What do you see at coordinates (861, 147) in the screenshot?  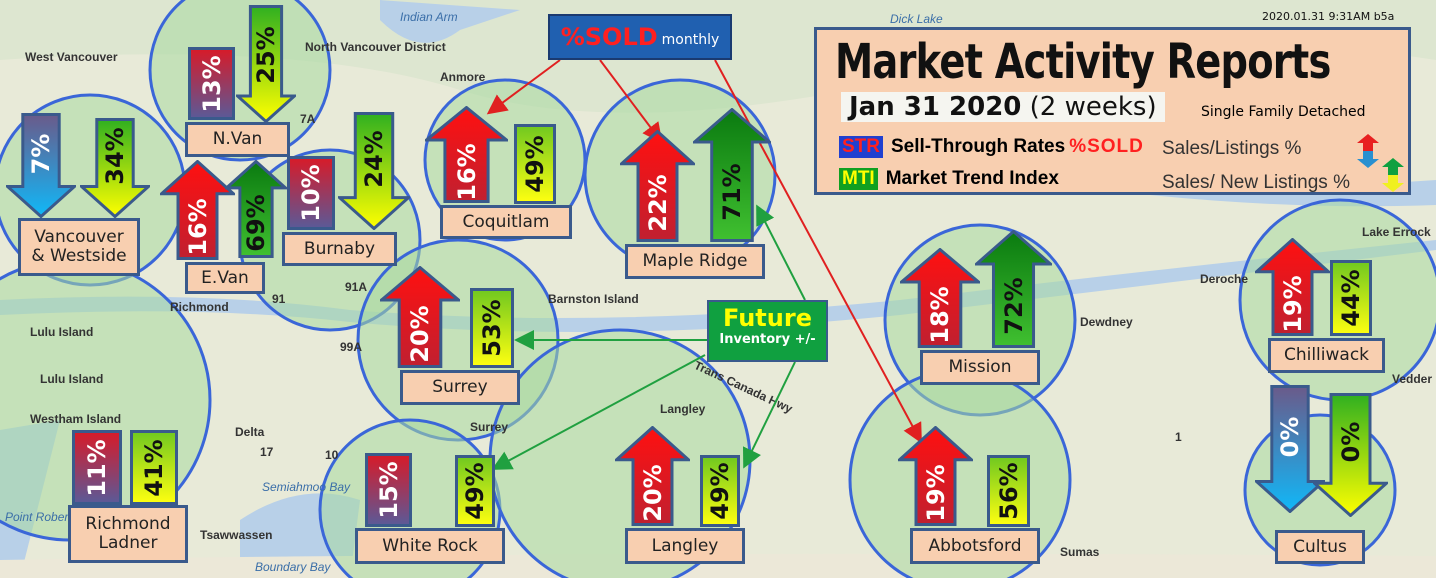 I see `str-badge: STR` at bounding box center [861, 147].